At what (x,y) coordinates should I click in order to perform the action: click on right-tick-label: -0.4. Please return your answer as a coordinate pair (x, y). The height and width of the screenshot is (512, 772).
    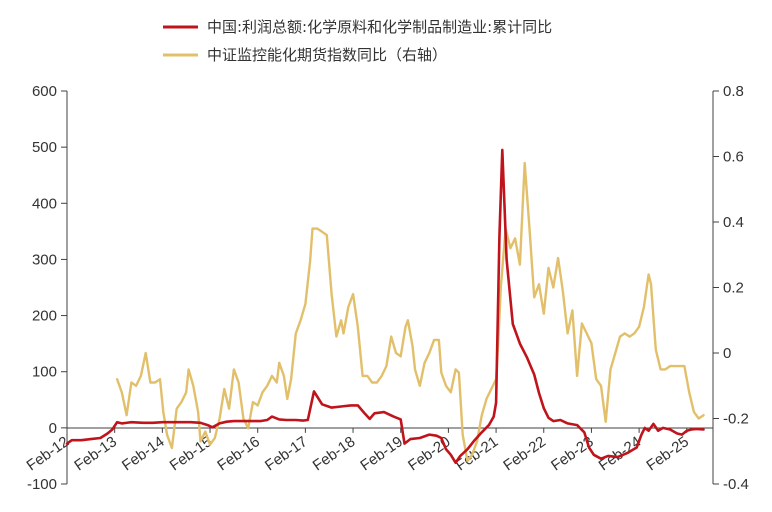
    Looking at the image, I should click on (736, 484).